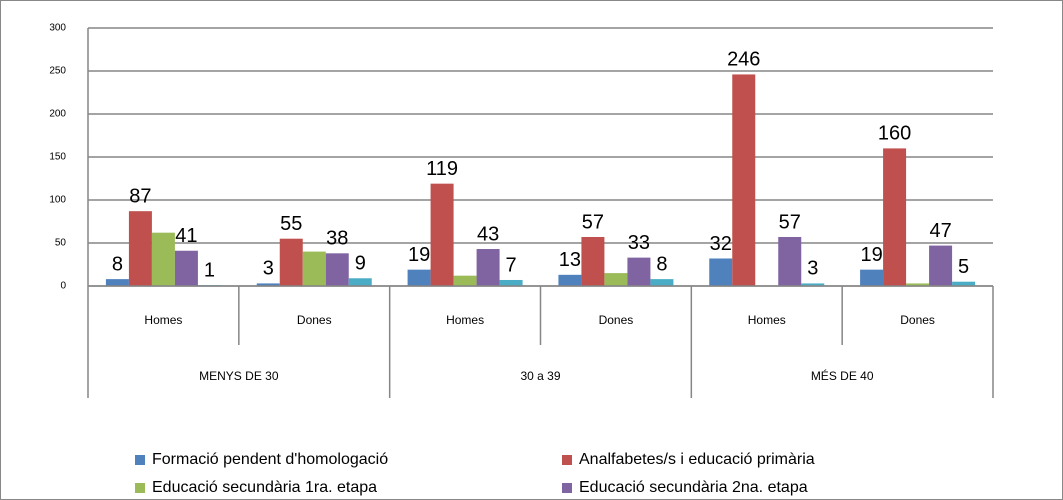 The image size is (1063, 500). What do you see at coordinates (57, 200) in the screenshot?
I see `y-tick-label: 100` at bounding box center [57, 200].